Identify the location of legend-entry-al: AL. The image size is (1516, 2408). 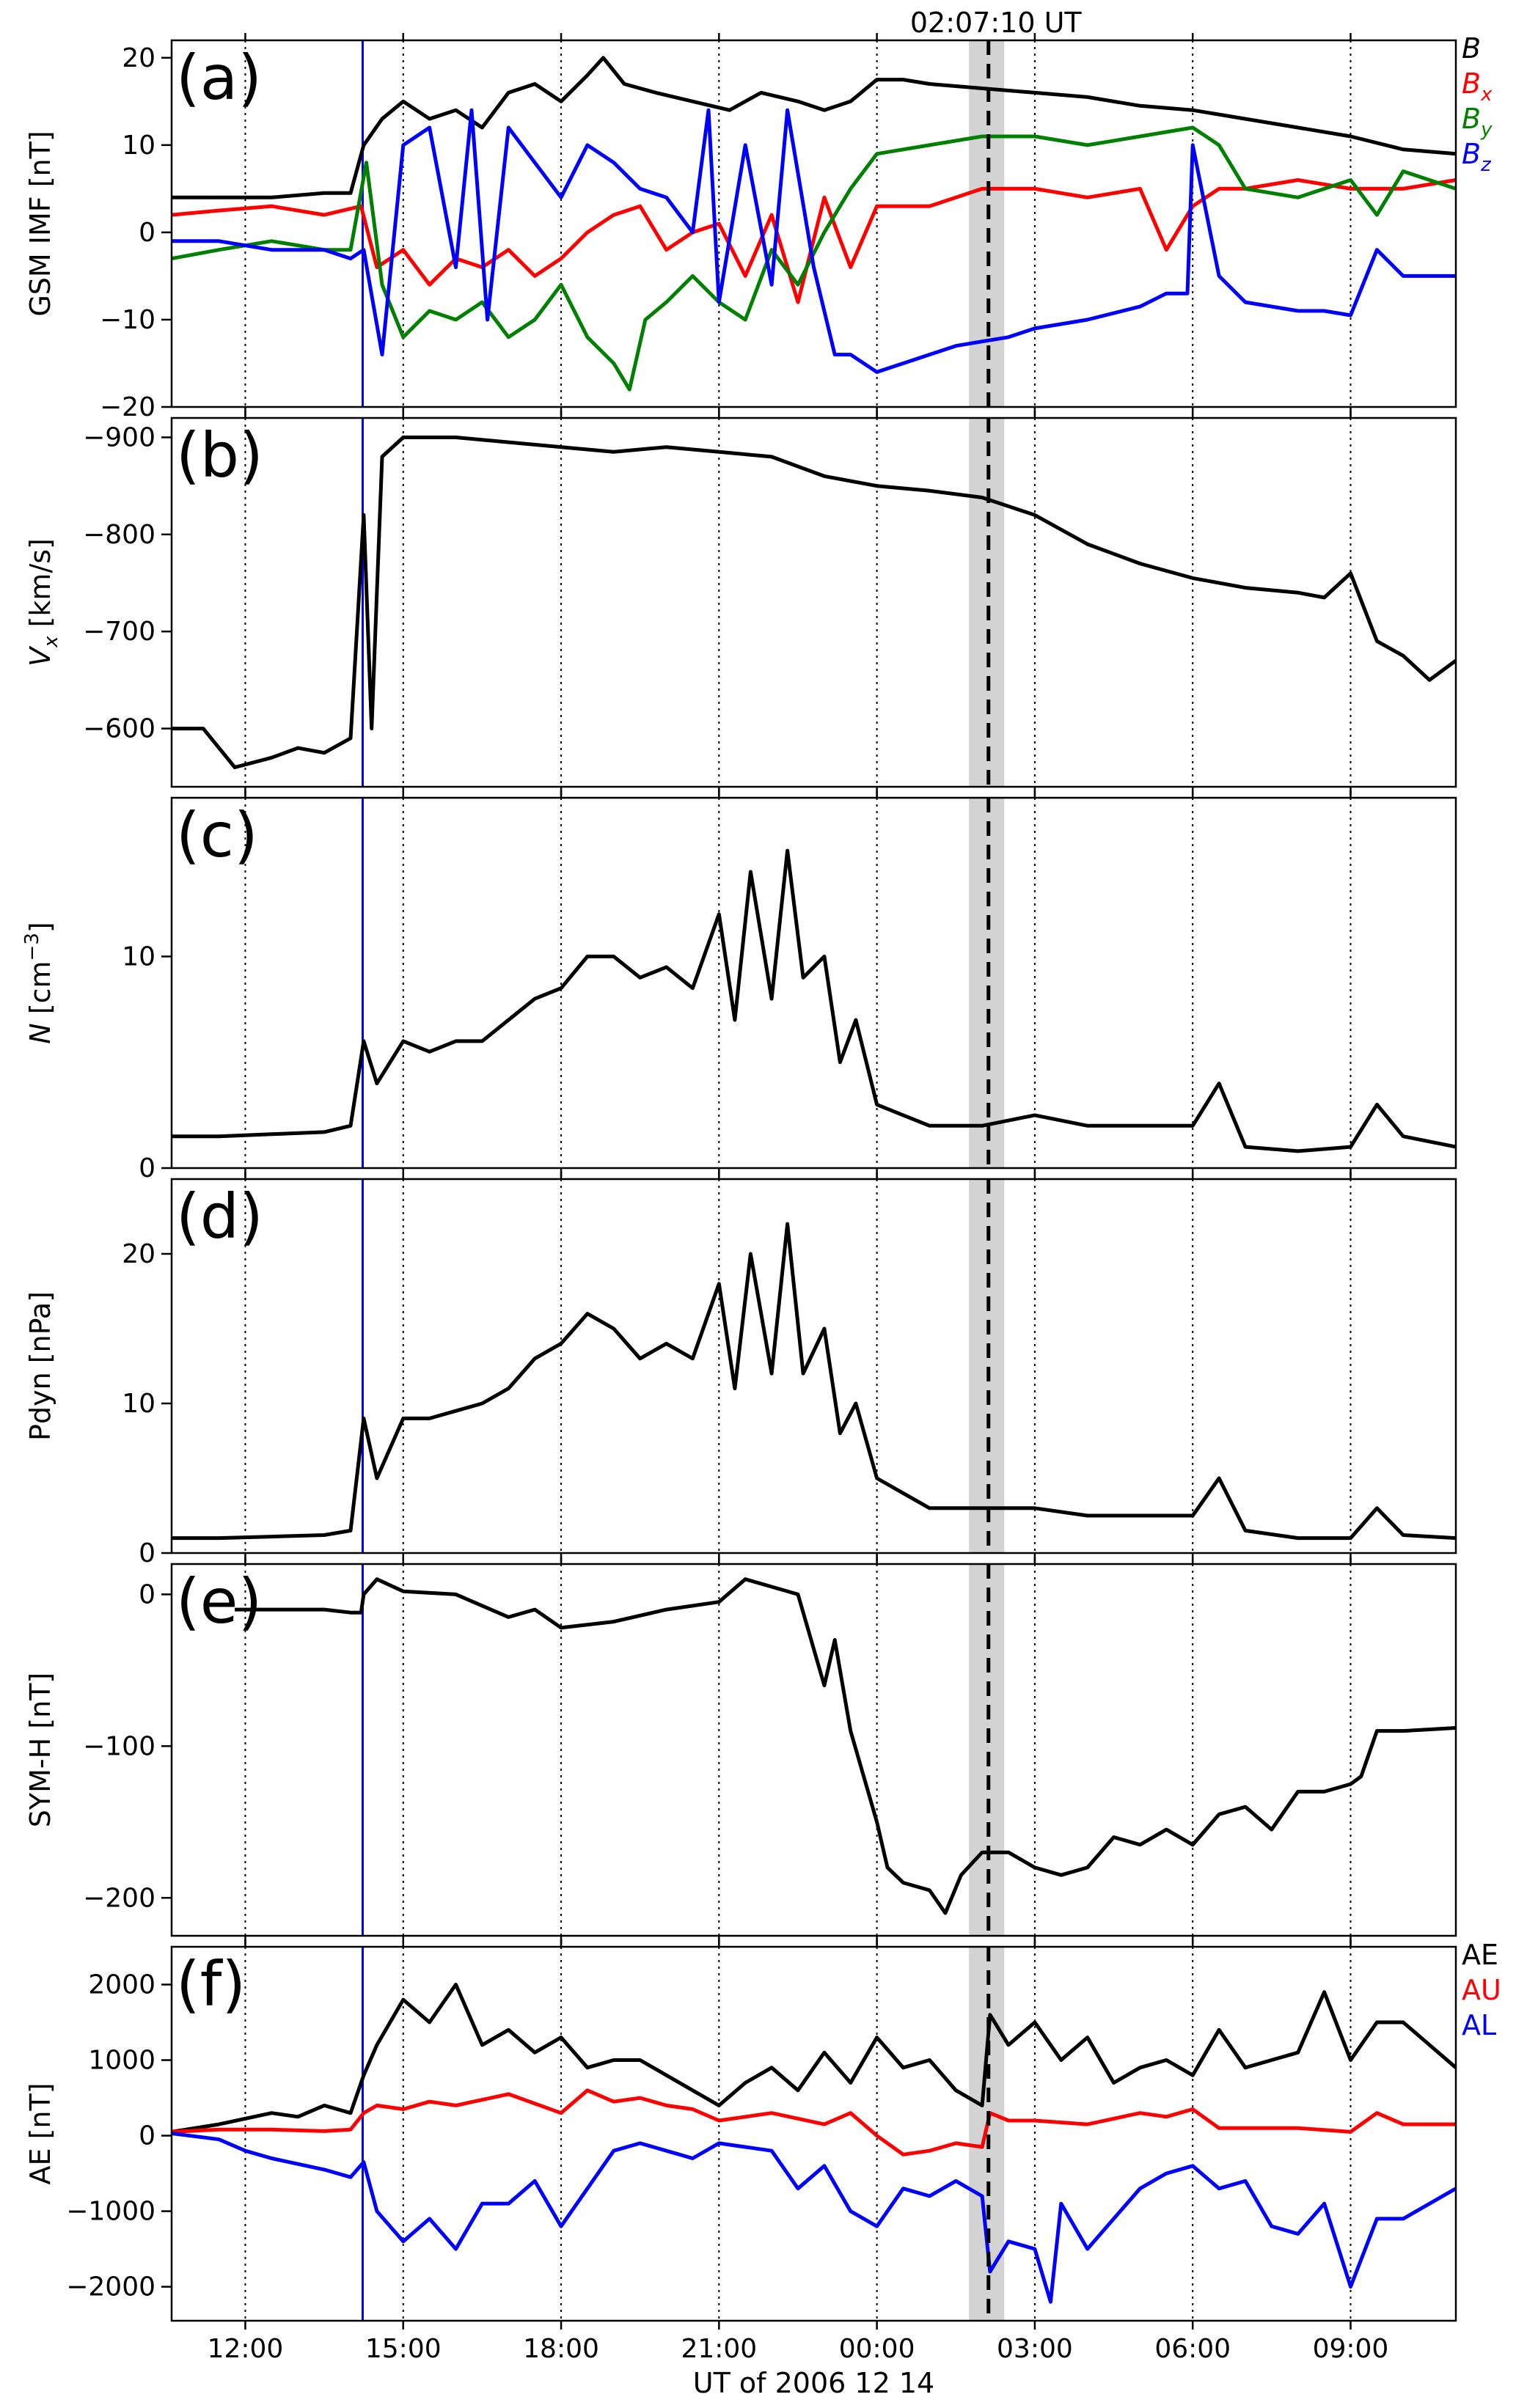
(1479, 2025).